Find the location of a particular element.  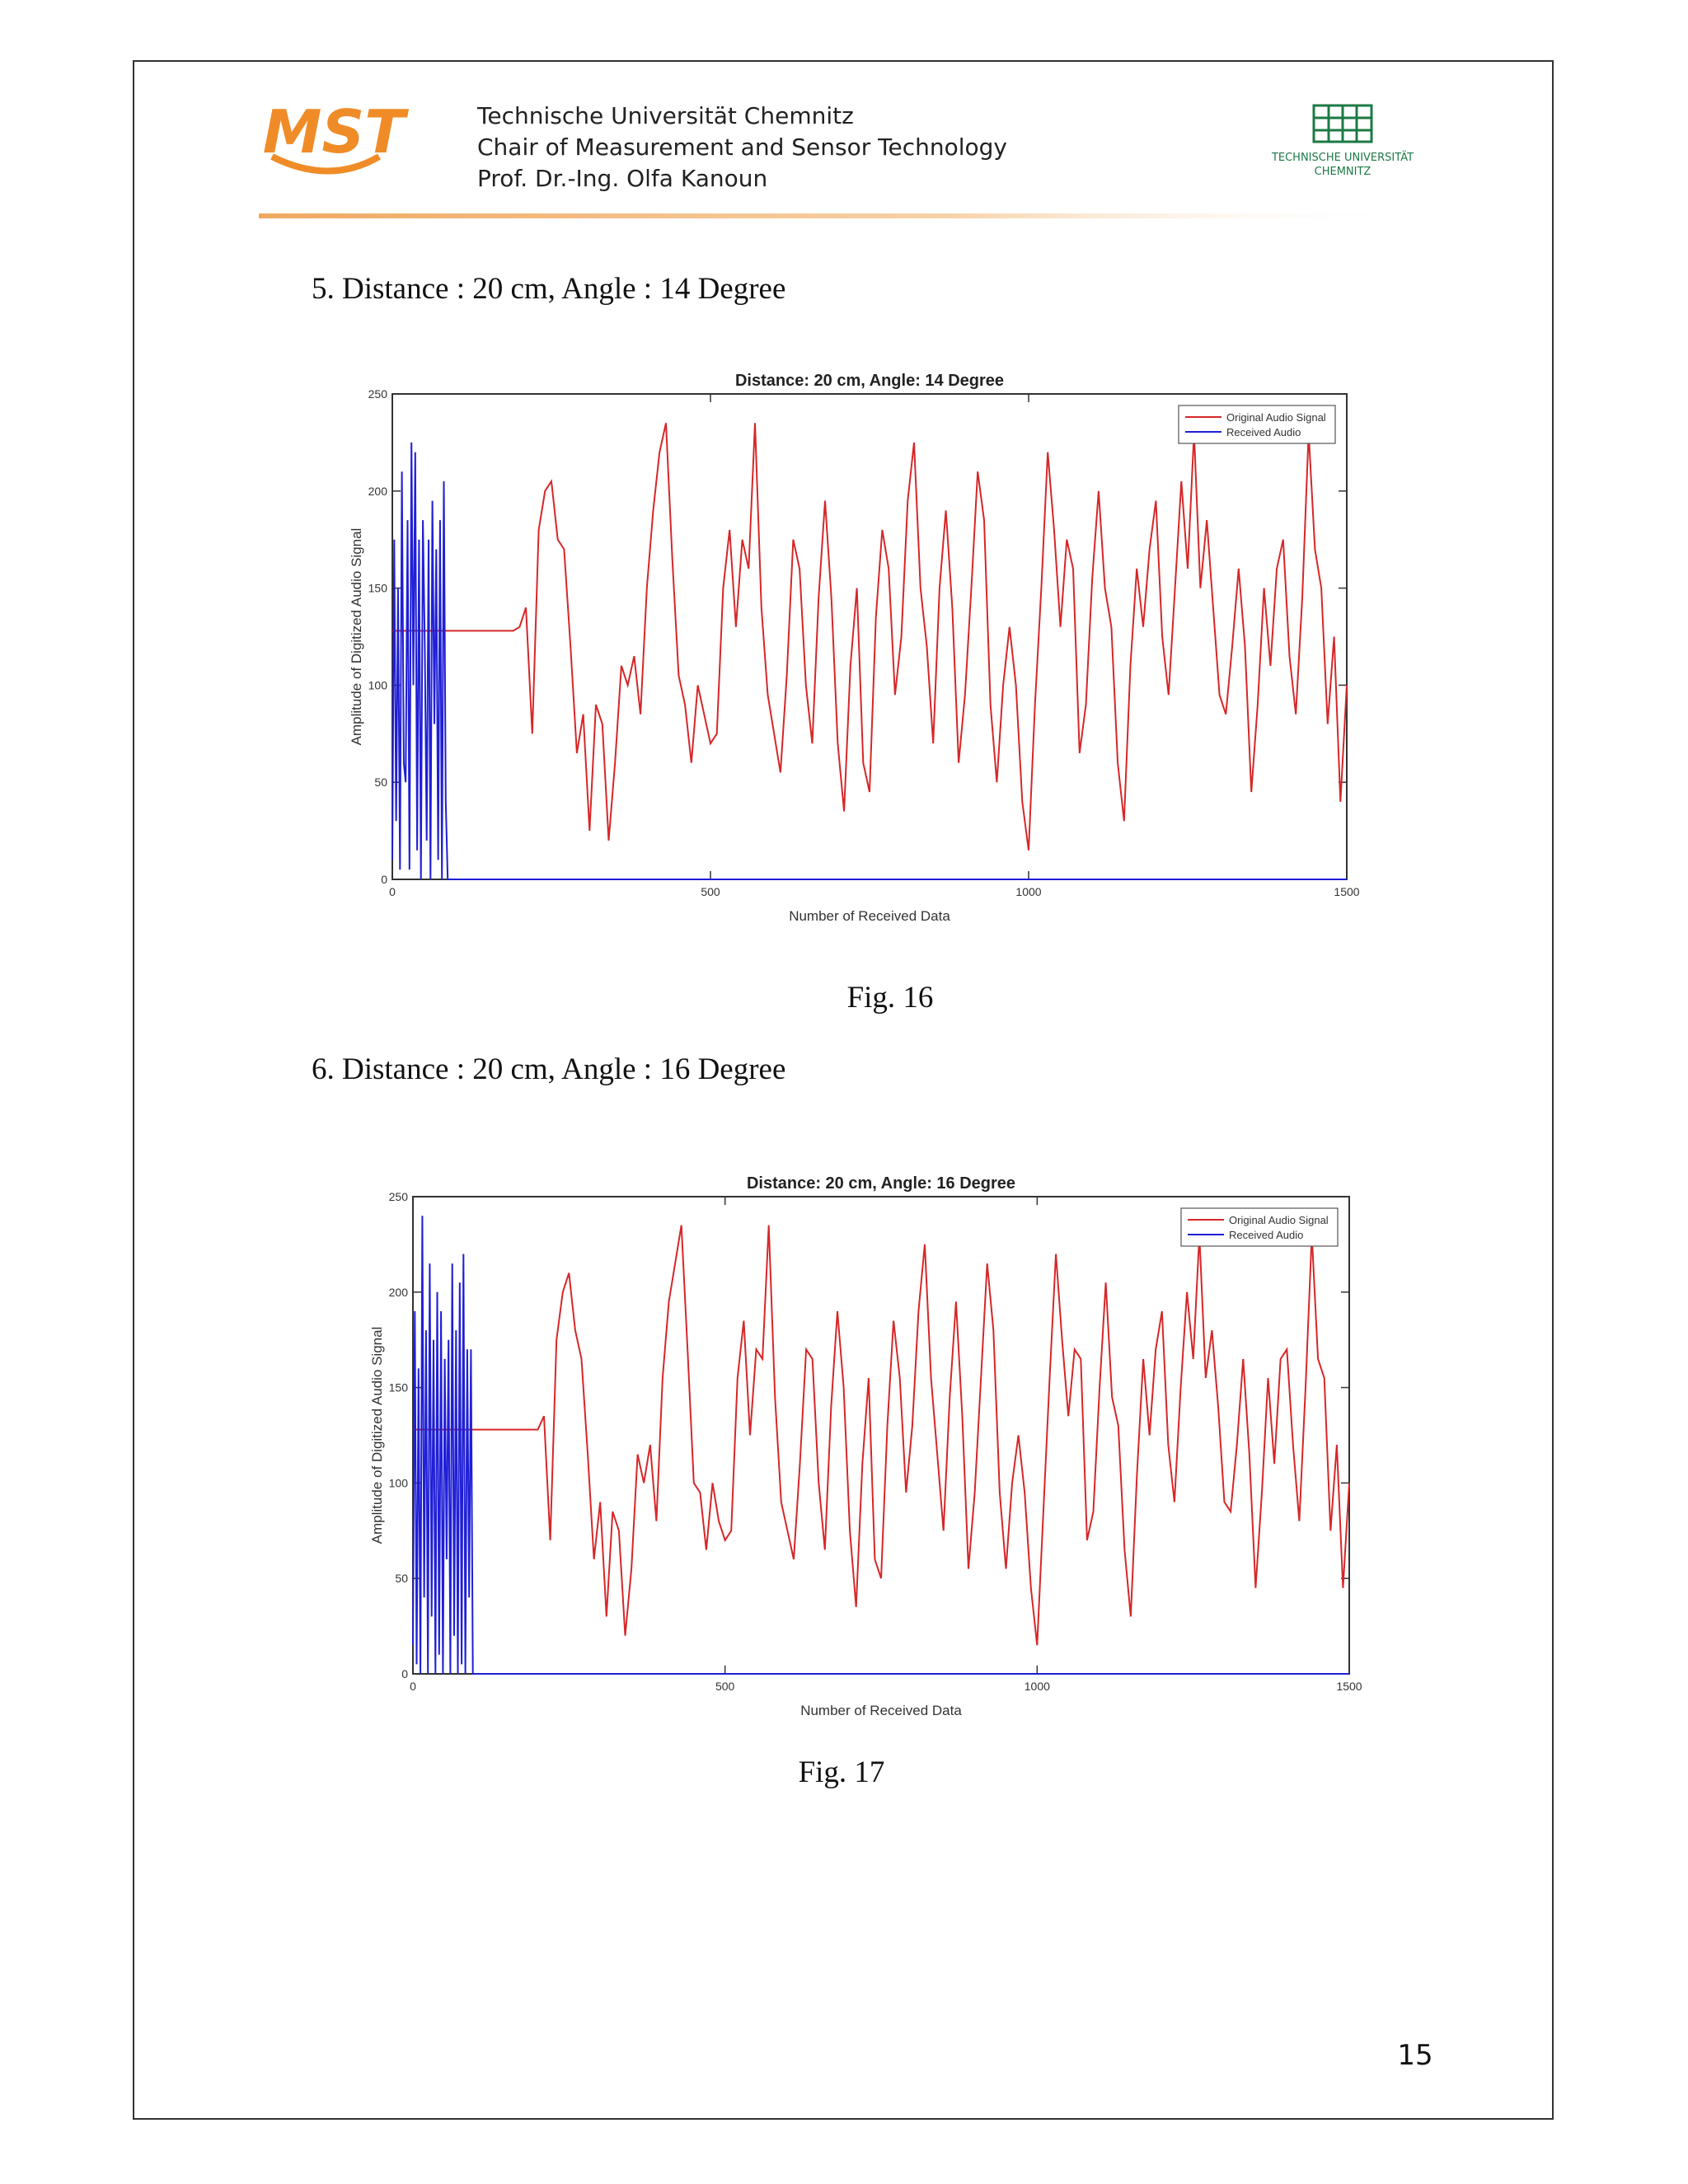

tu-logo-icon is located at coordinates (1343, 123).